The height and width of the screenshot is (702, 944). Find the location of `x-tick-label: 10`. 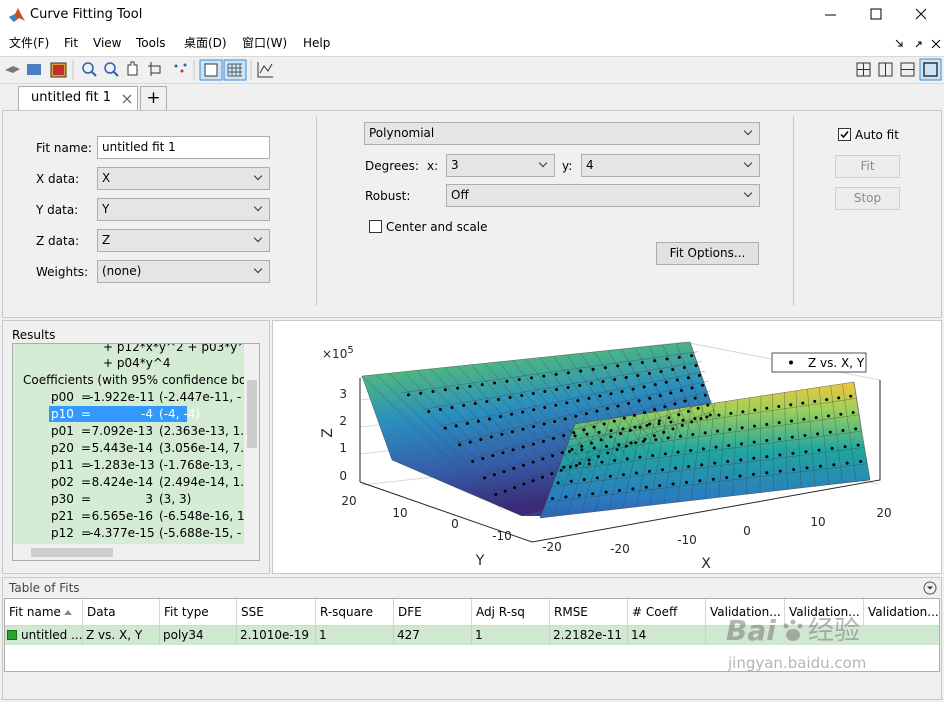

x-tick-label: 10 is located at coordinates (817, 522).